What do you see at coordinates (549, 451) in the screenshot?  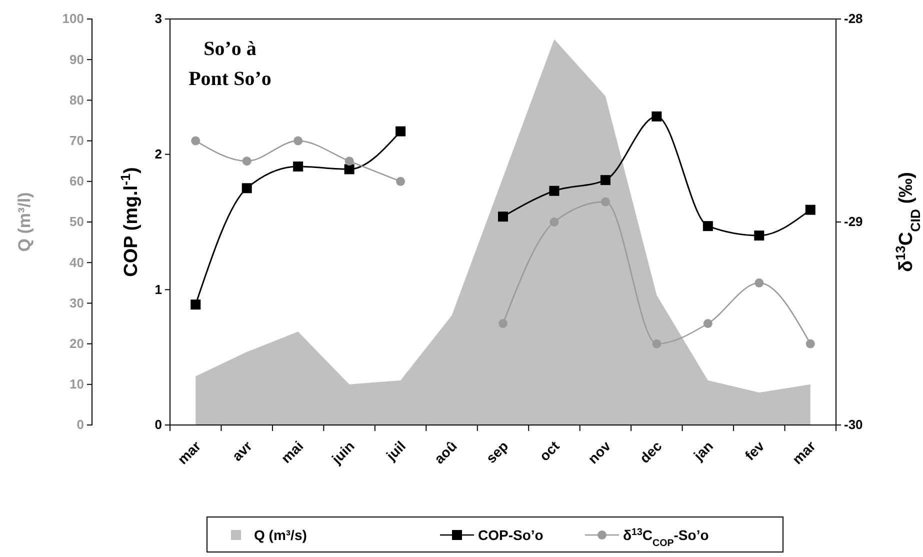 I see `x-tick-label: oct` at bounding box center [549, 451].